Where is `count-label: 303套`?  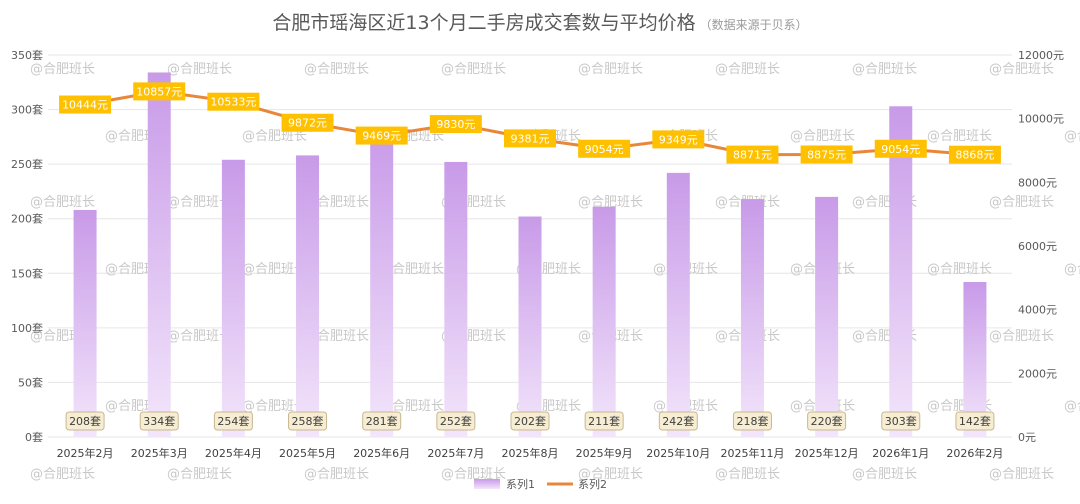 count-label: 303套 is located at coordinates (901, 421).